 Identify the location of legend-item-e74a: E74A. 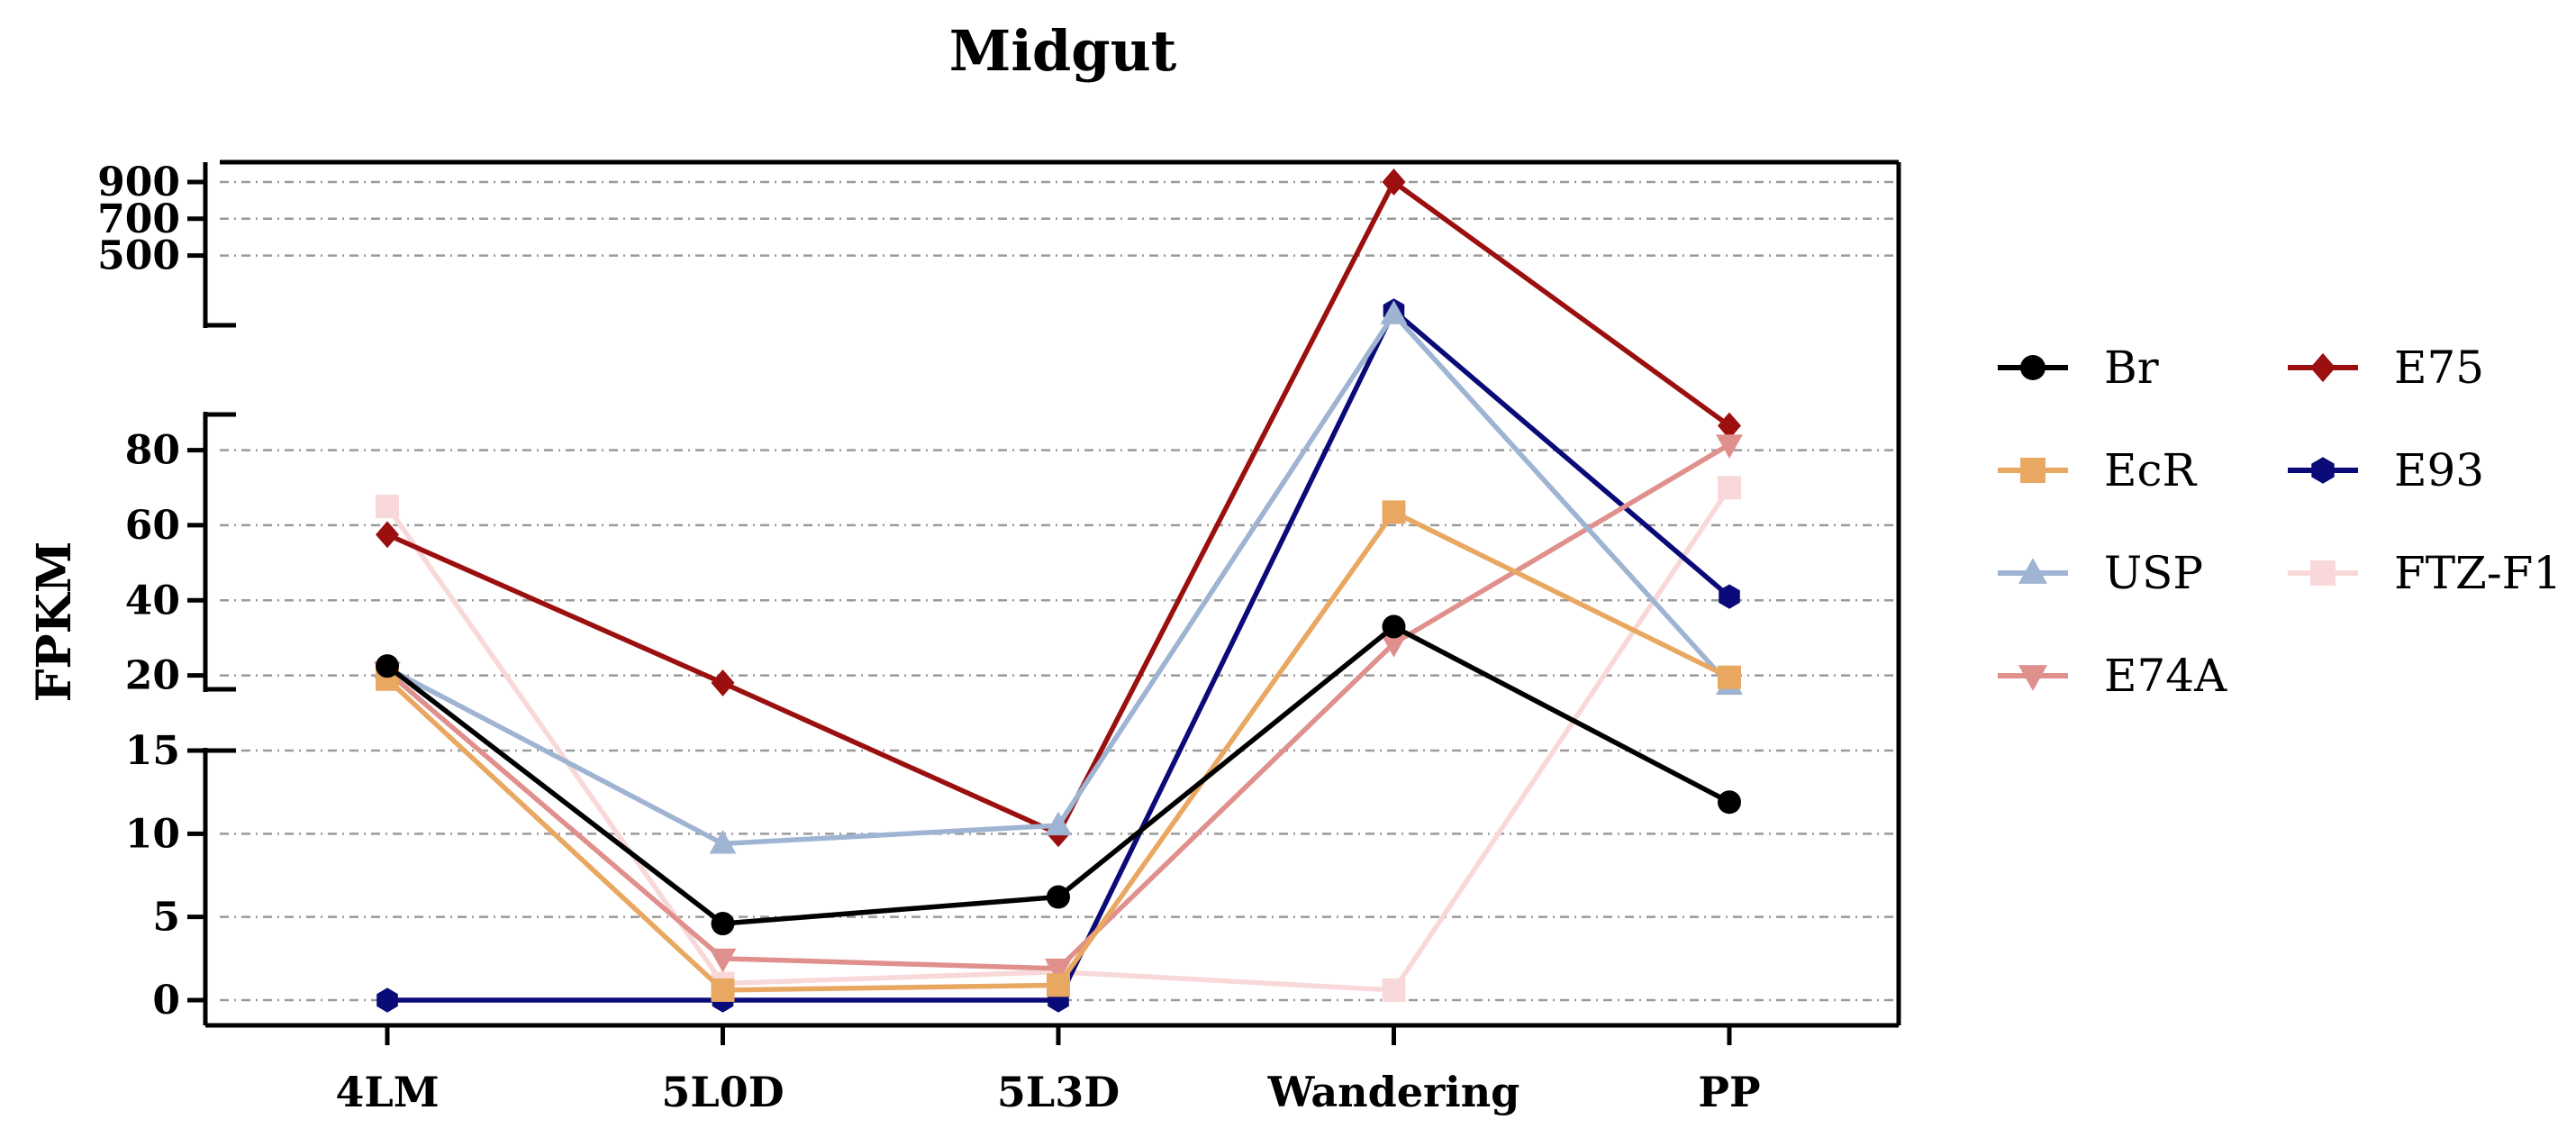
(2112, 676).